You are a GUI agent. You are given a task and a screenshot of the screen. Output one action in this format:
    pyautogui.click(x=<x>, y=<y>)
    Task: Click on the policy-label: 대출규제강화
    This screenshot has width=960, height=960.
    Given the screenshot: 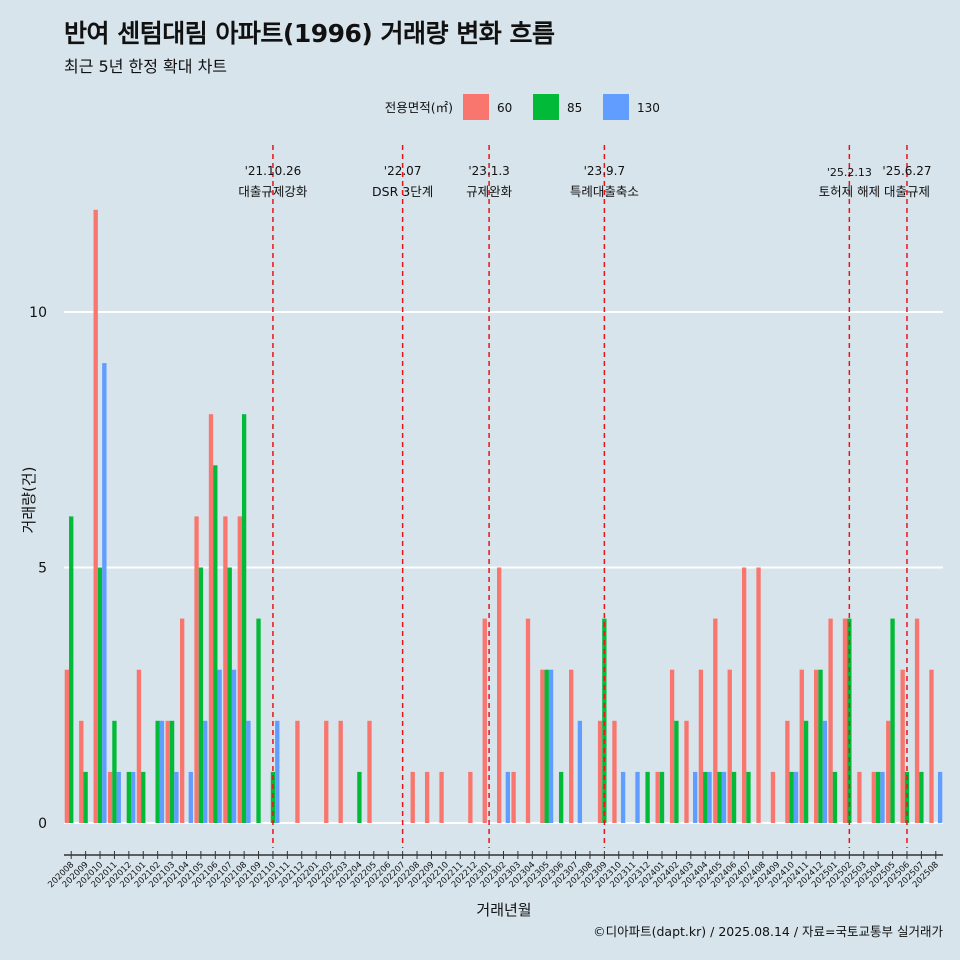 What is the action you would take?
    pyautogui.click(x=273, y=191)
    